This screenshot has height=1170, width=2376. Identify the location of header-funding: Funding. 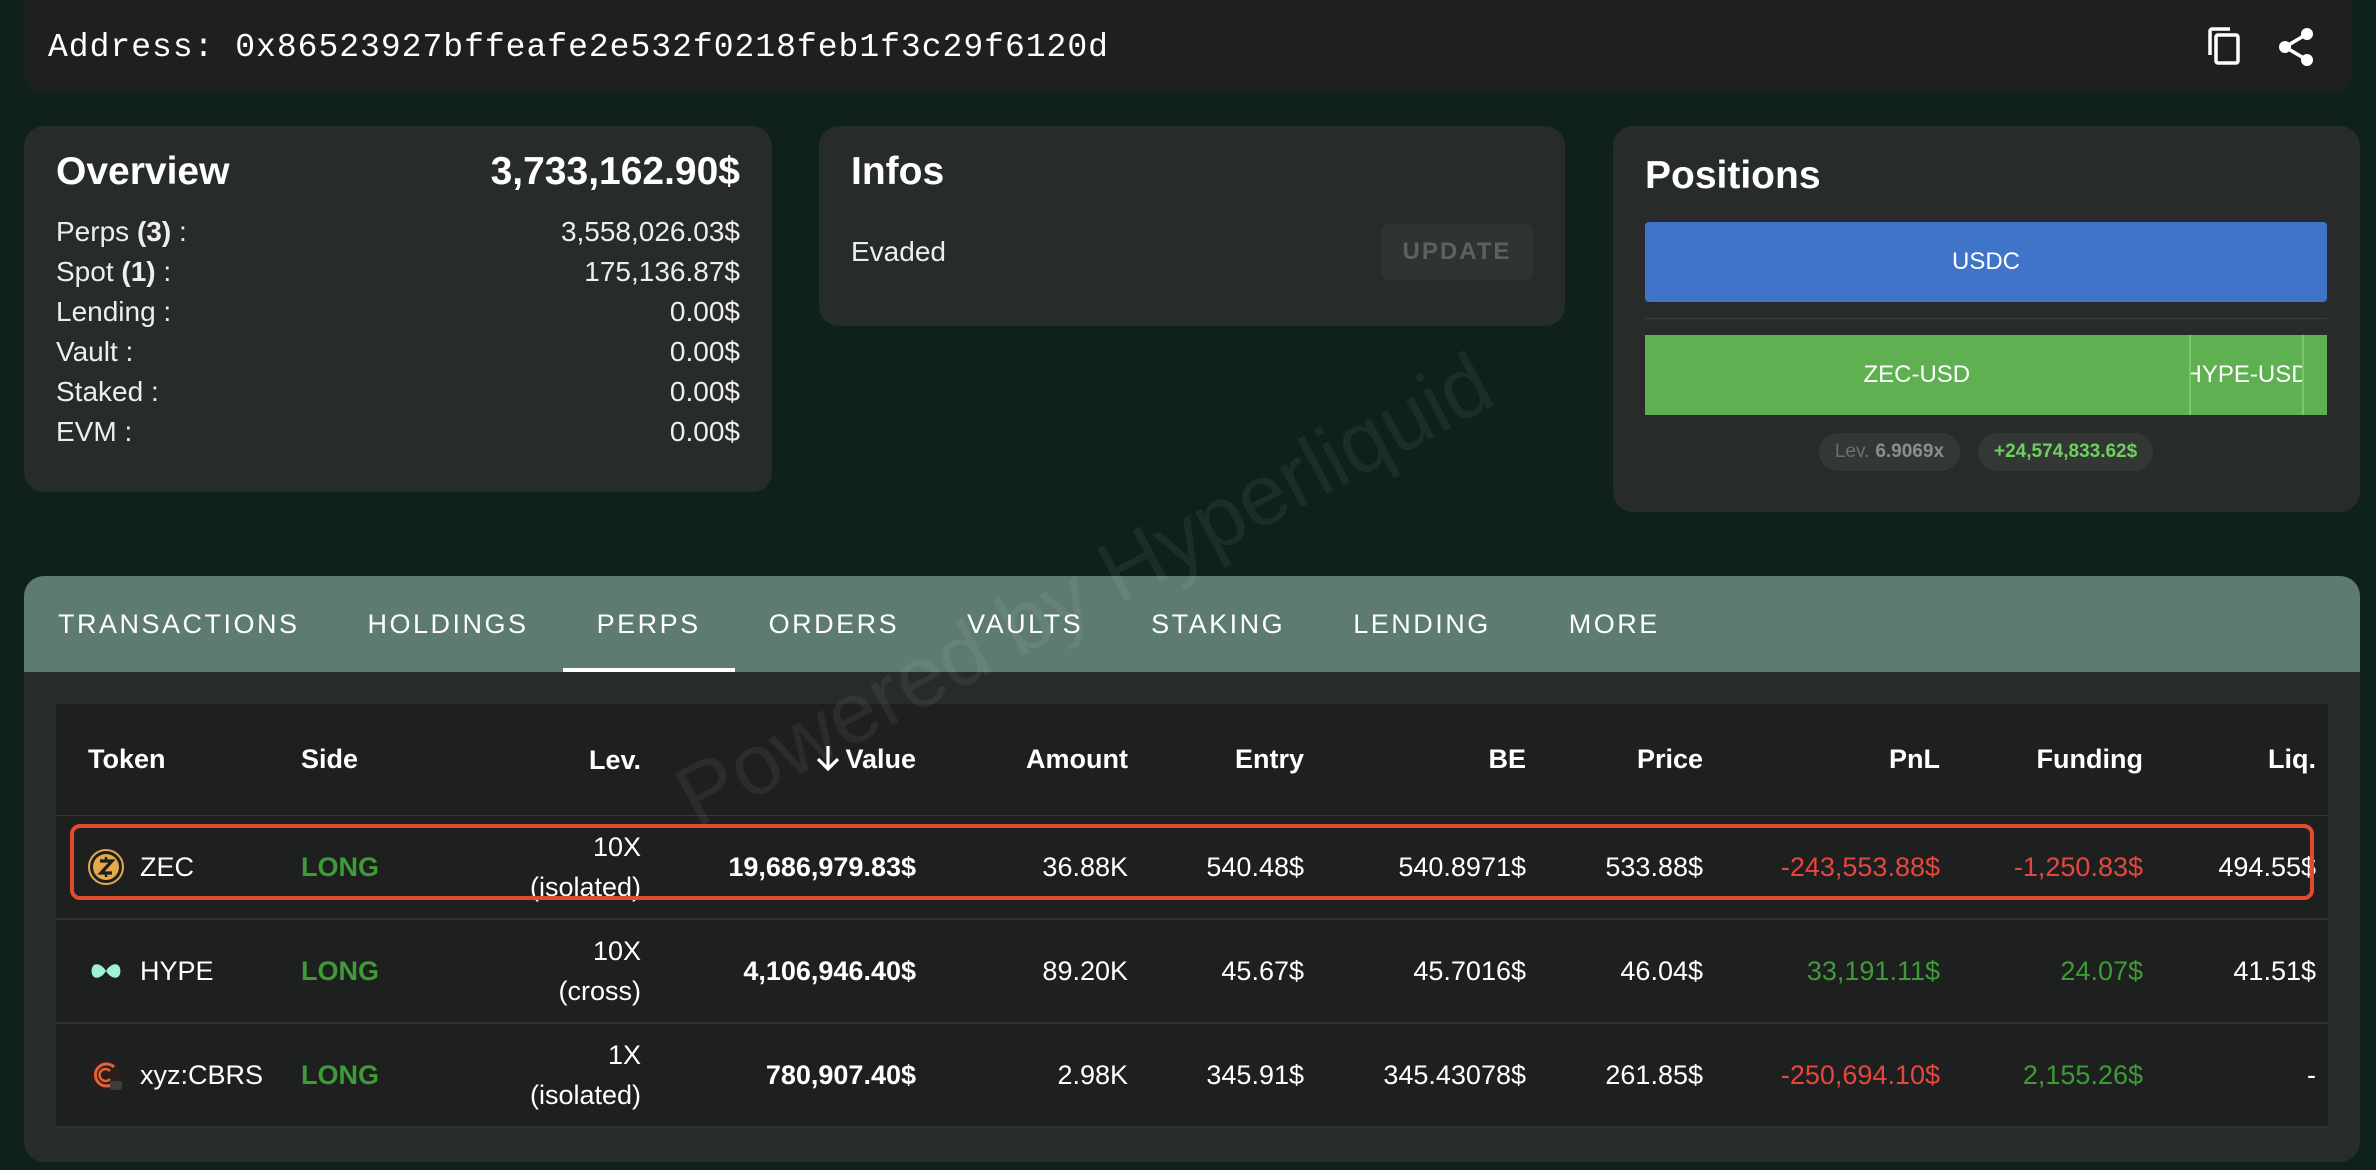
(2089, 759).